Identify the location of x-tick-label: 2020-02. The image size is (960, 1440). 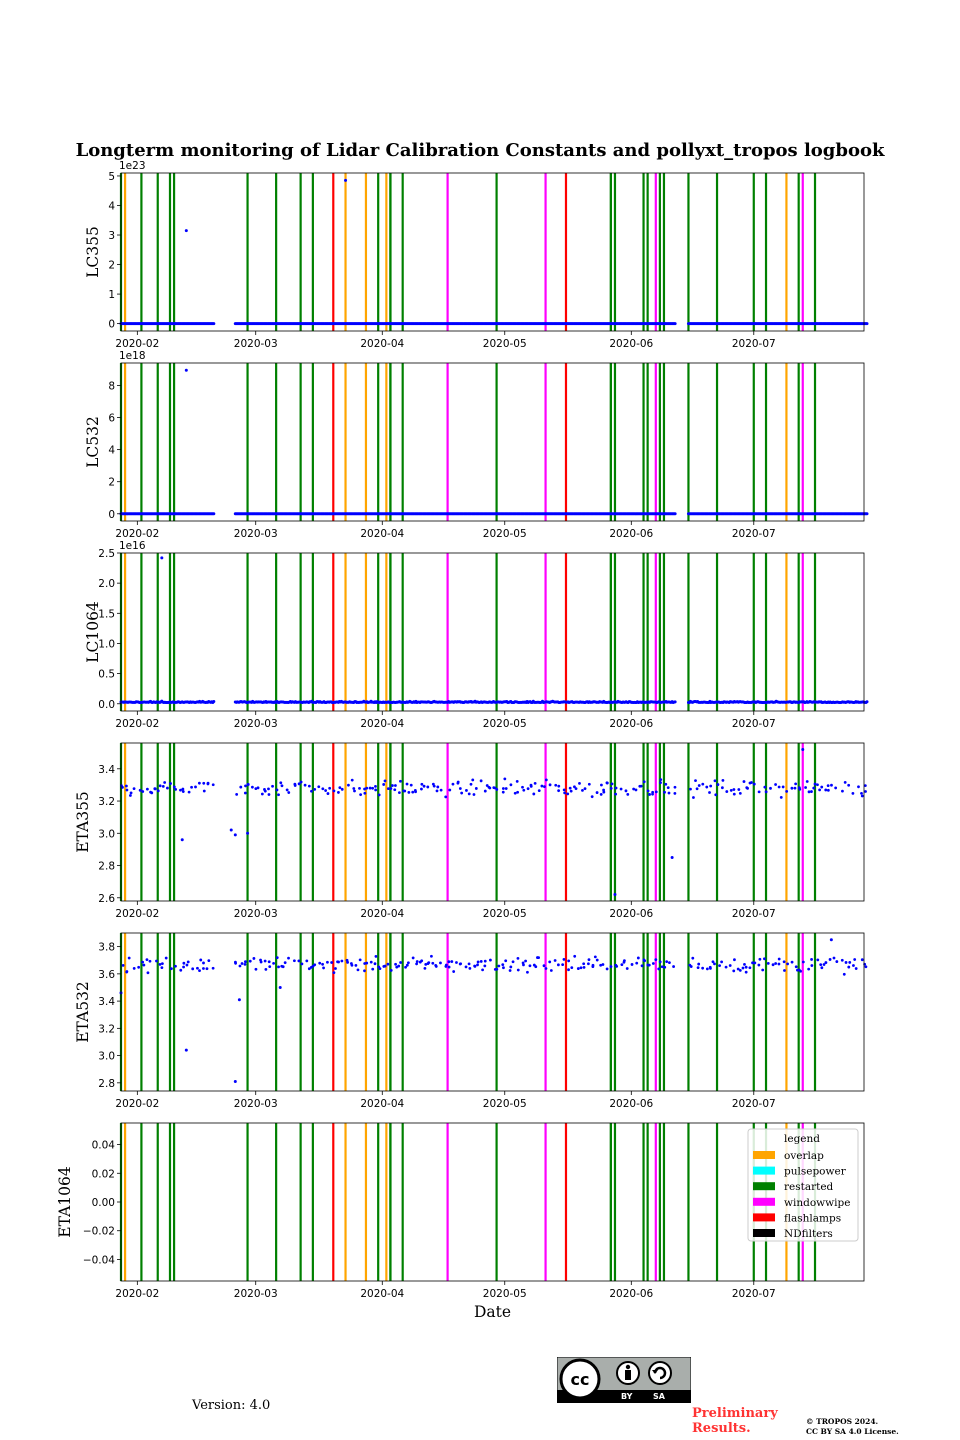
(137, 724).